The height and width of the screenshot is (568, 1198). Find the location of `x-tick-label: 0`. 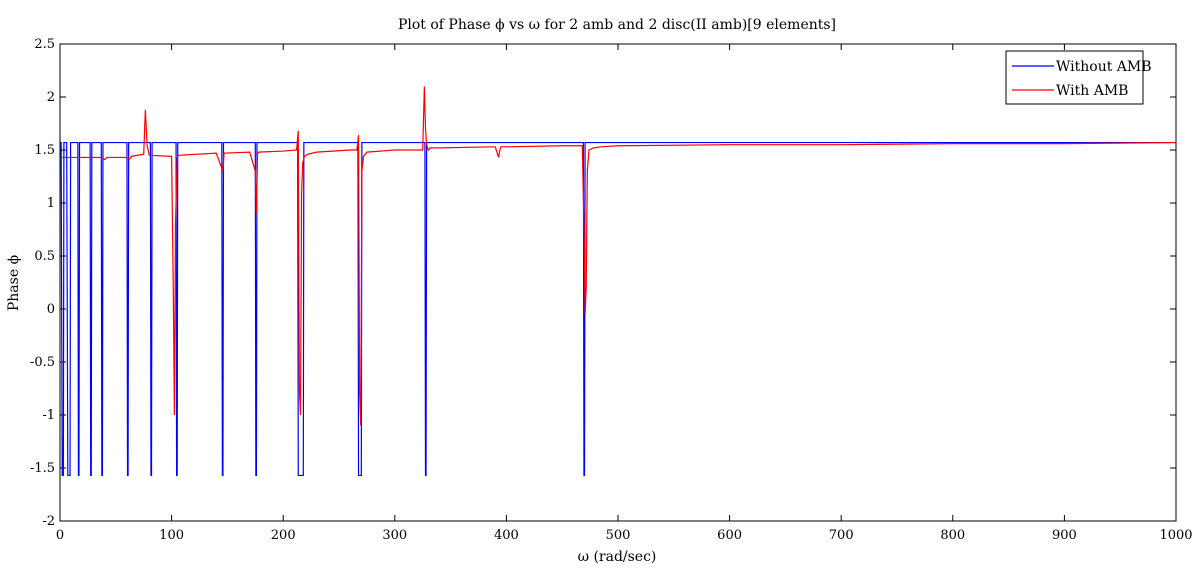

x-tick-label: 0 is located at coordinates (60, 535).